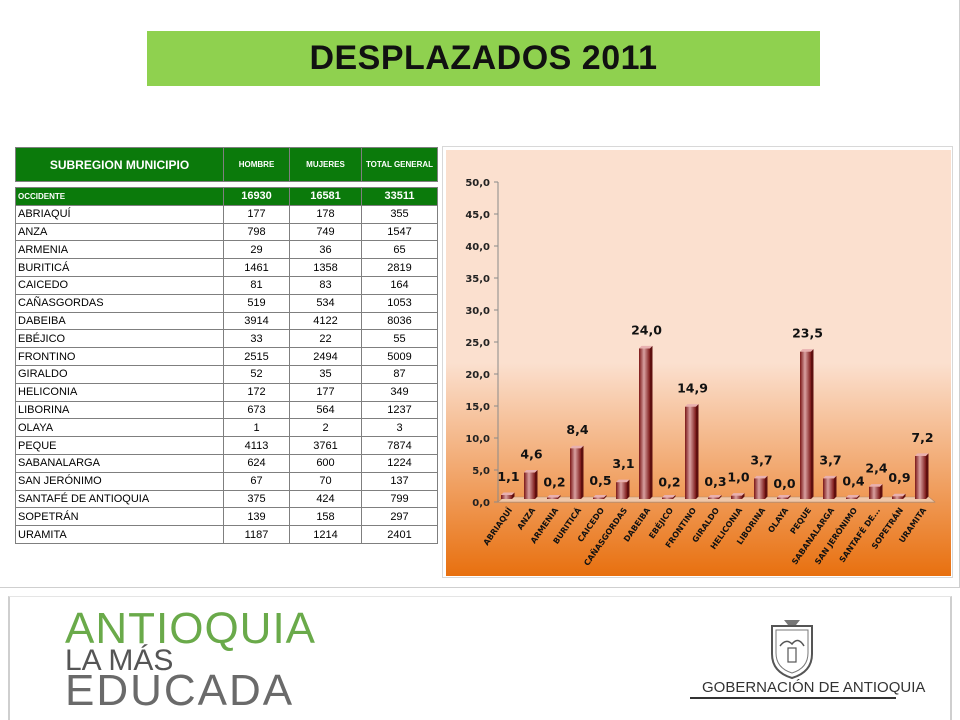 The height and width of the screenshot is (720, 960). Describe the element at coordinates (399, 267) in the screenshot. I see `cell-total: 2819` at that location.